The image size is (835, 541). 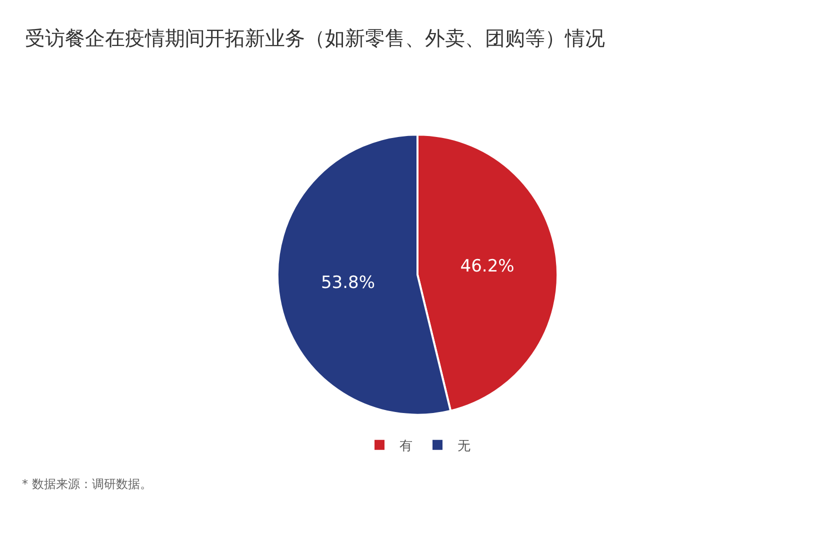 What do you see at coordinates (406, 446) in the screenshot?
I see `legend-label: 有` at bounding box center [406, 446].